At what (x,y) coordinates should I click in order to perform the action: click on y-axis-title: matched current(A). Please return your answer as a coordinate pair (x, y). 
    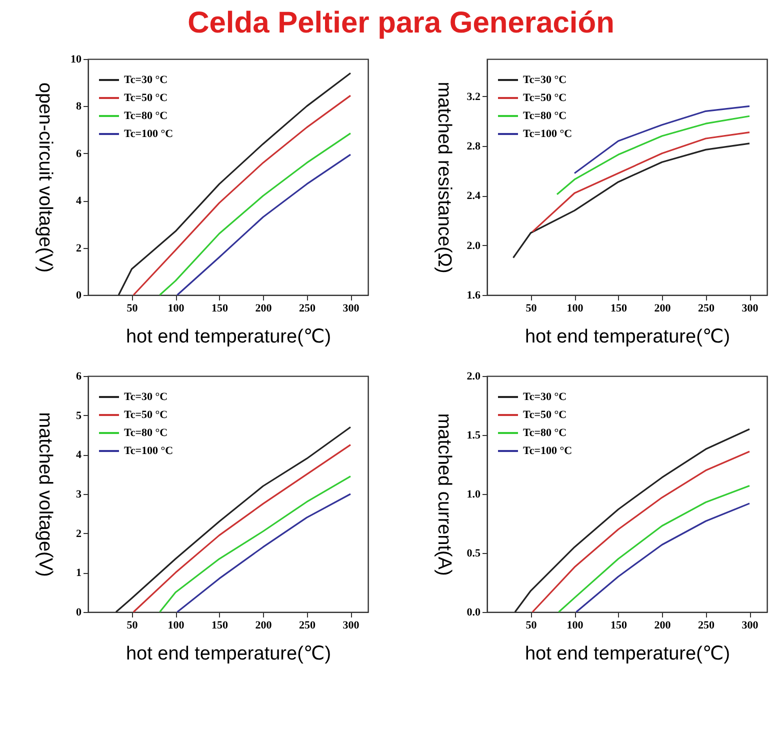
    Looking at the image, I should click on (444, 494).